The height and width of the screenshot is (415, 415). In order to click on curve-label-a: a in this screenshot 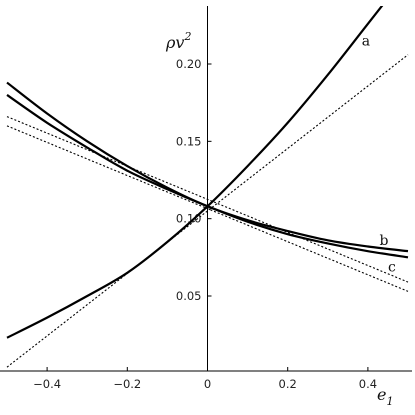, I will do `click(366, 41)`.